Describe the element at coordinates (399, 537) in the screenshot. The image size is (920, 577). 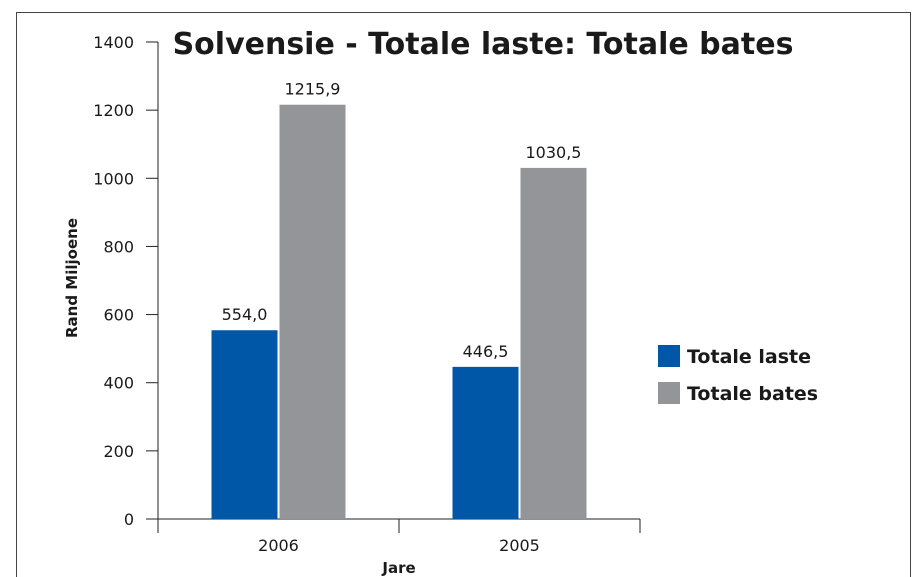
I see `x-axis-ticks: 2006 2005` at that location.